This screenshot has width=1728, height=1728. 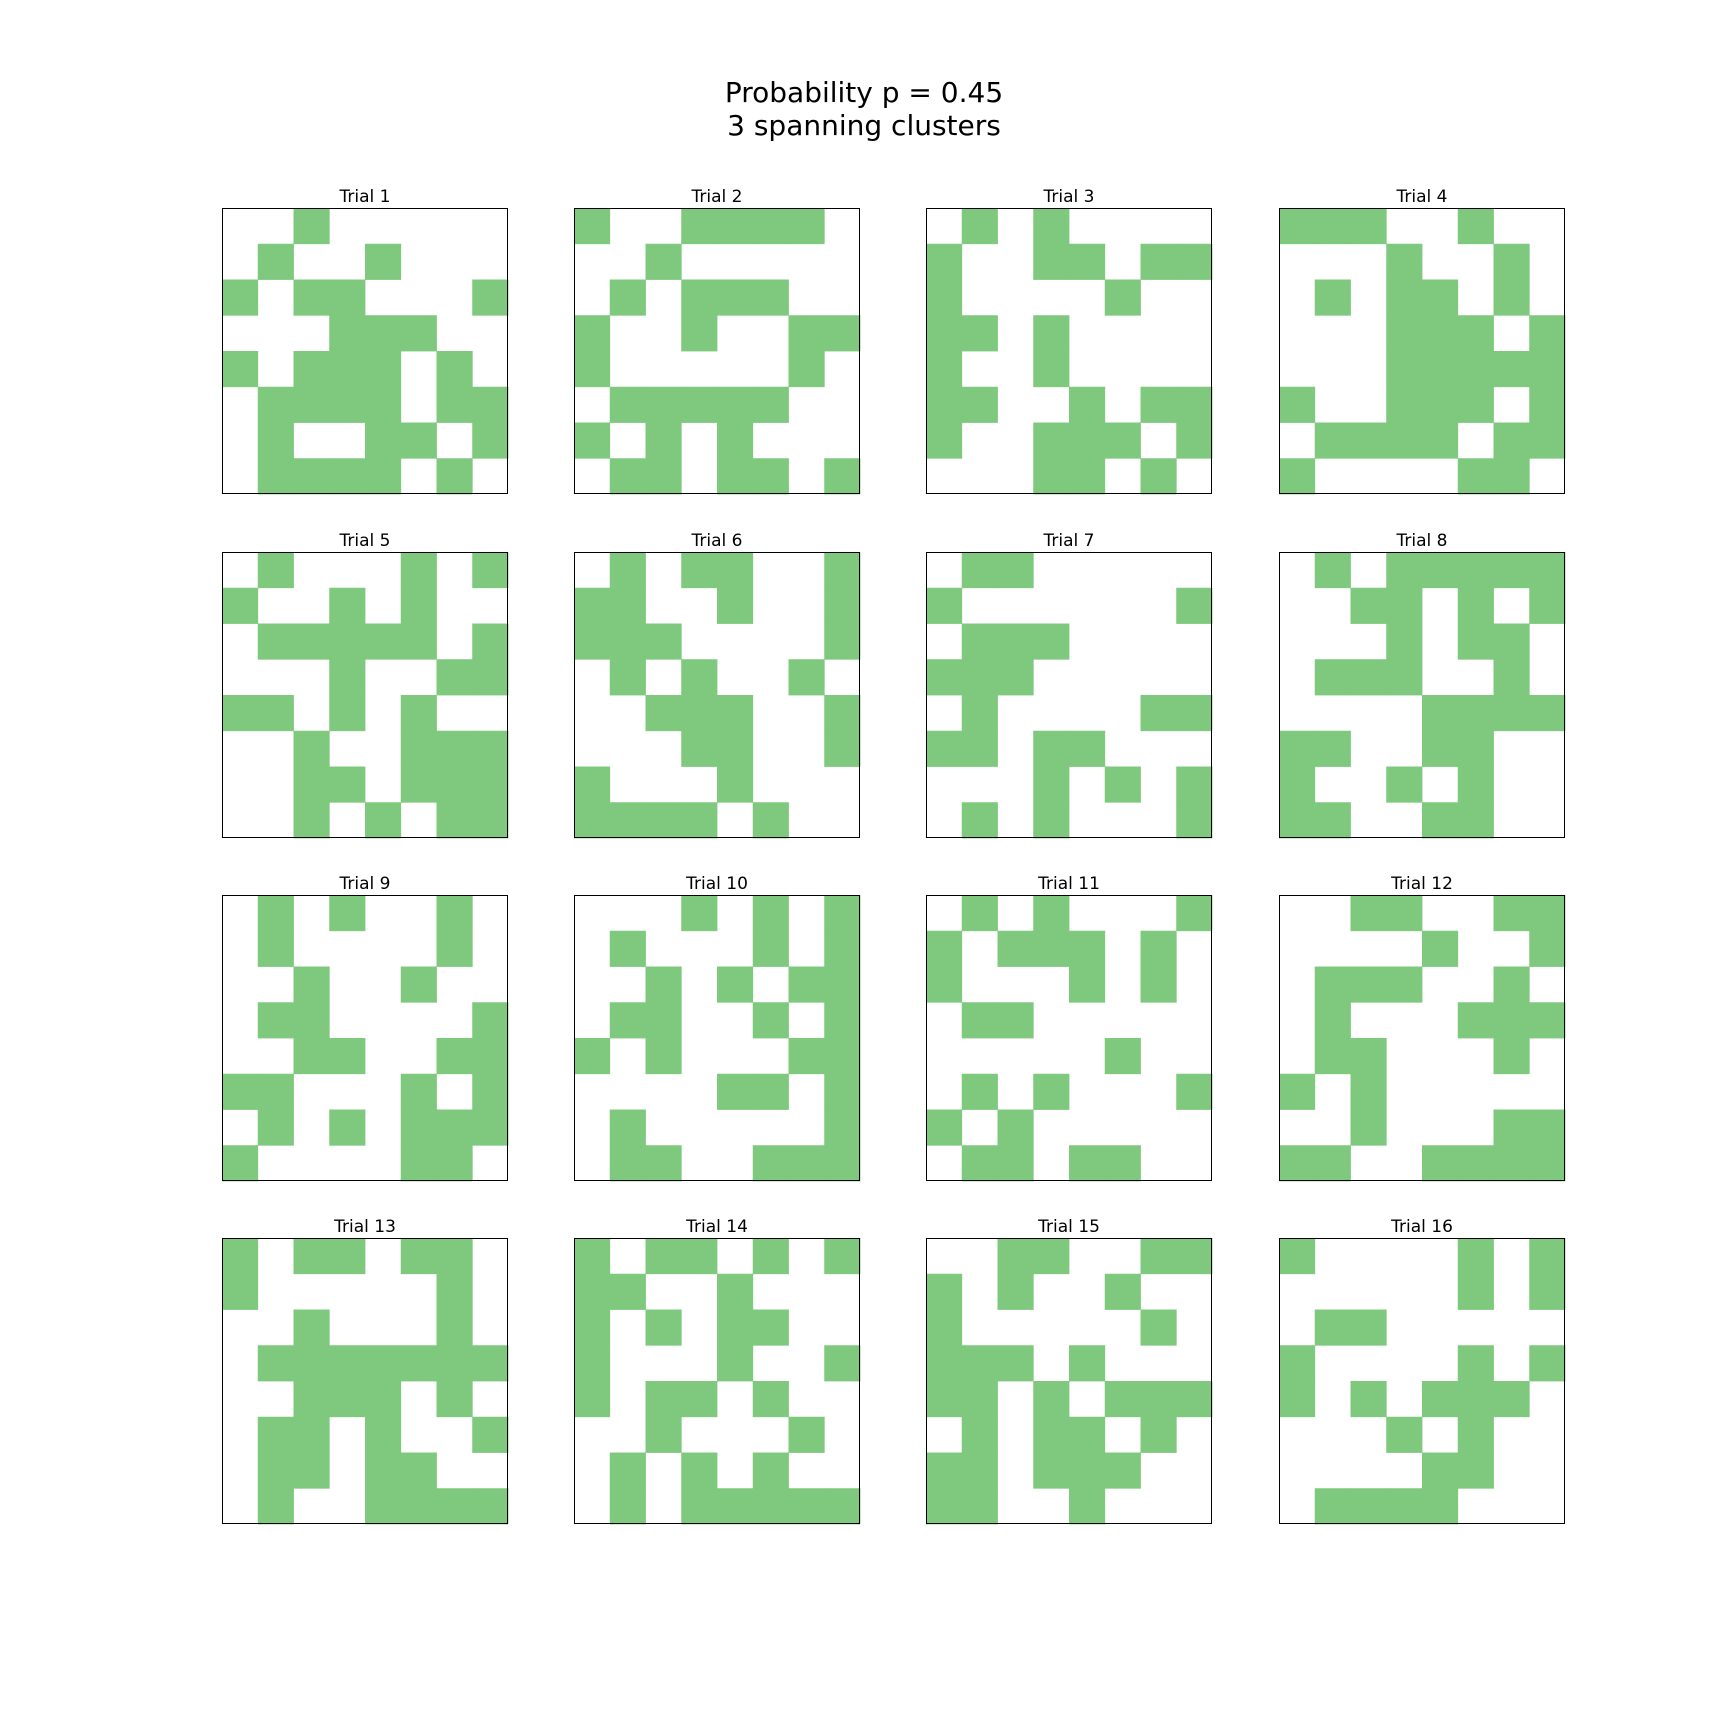 What do you see at coordinates (365, 341) in the screenshot?
I see `panel-trial-1: Trial 1` at bounding box center [365, 341].